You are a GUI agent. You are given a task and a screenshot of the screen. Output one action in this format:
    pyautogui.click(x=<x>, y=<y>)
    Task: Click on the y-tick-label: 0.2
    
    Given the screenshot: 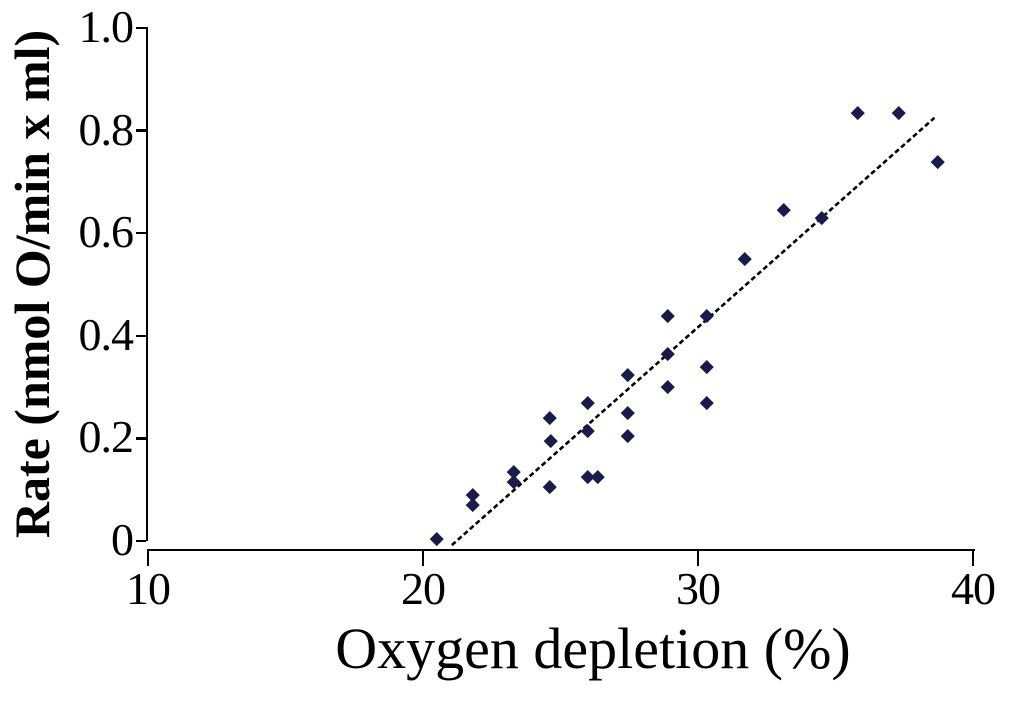 What is the action you would take?
    pyautogui.click(x=106, y=437)
    